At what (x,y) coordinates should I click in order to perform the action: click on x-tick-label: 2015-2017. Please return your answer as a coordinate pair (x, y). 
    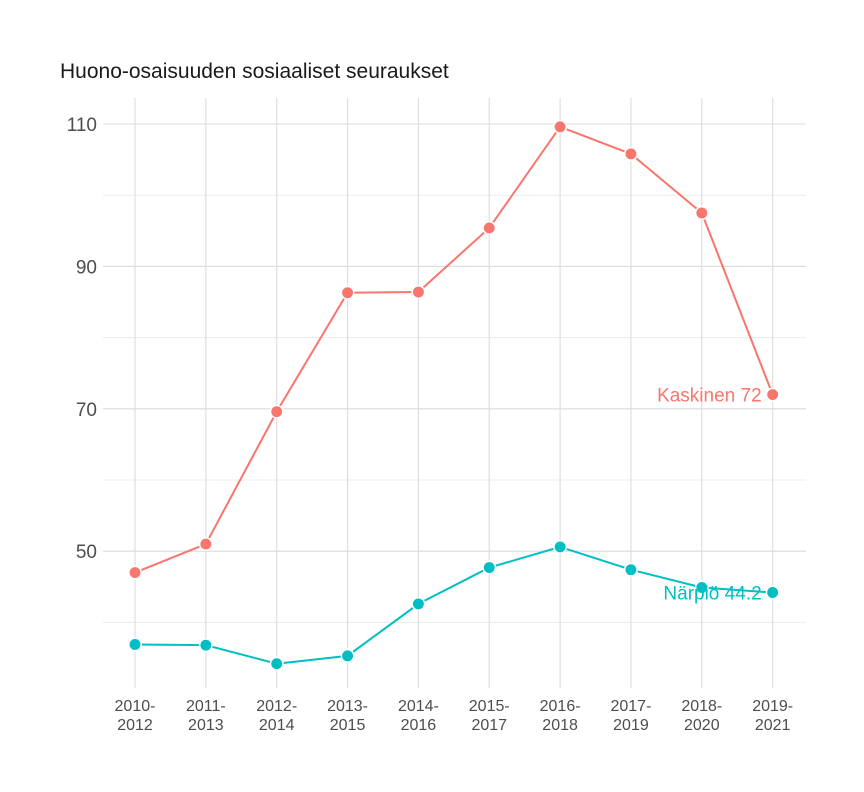
    Looking at the image, I should click on (489, 716).